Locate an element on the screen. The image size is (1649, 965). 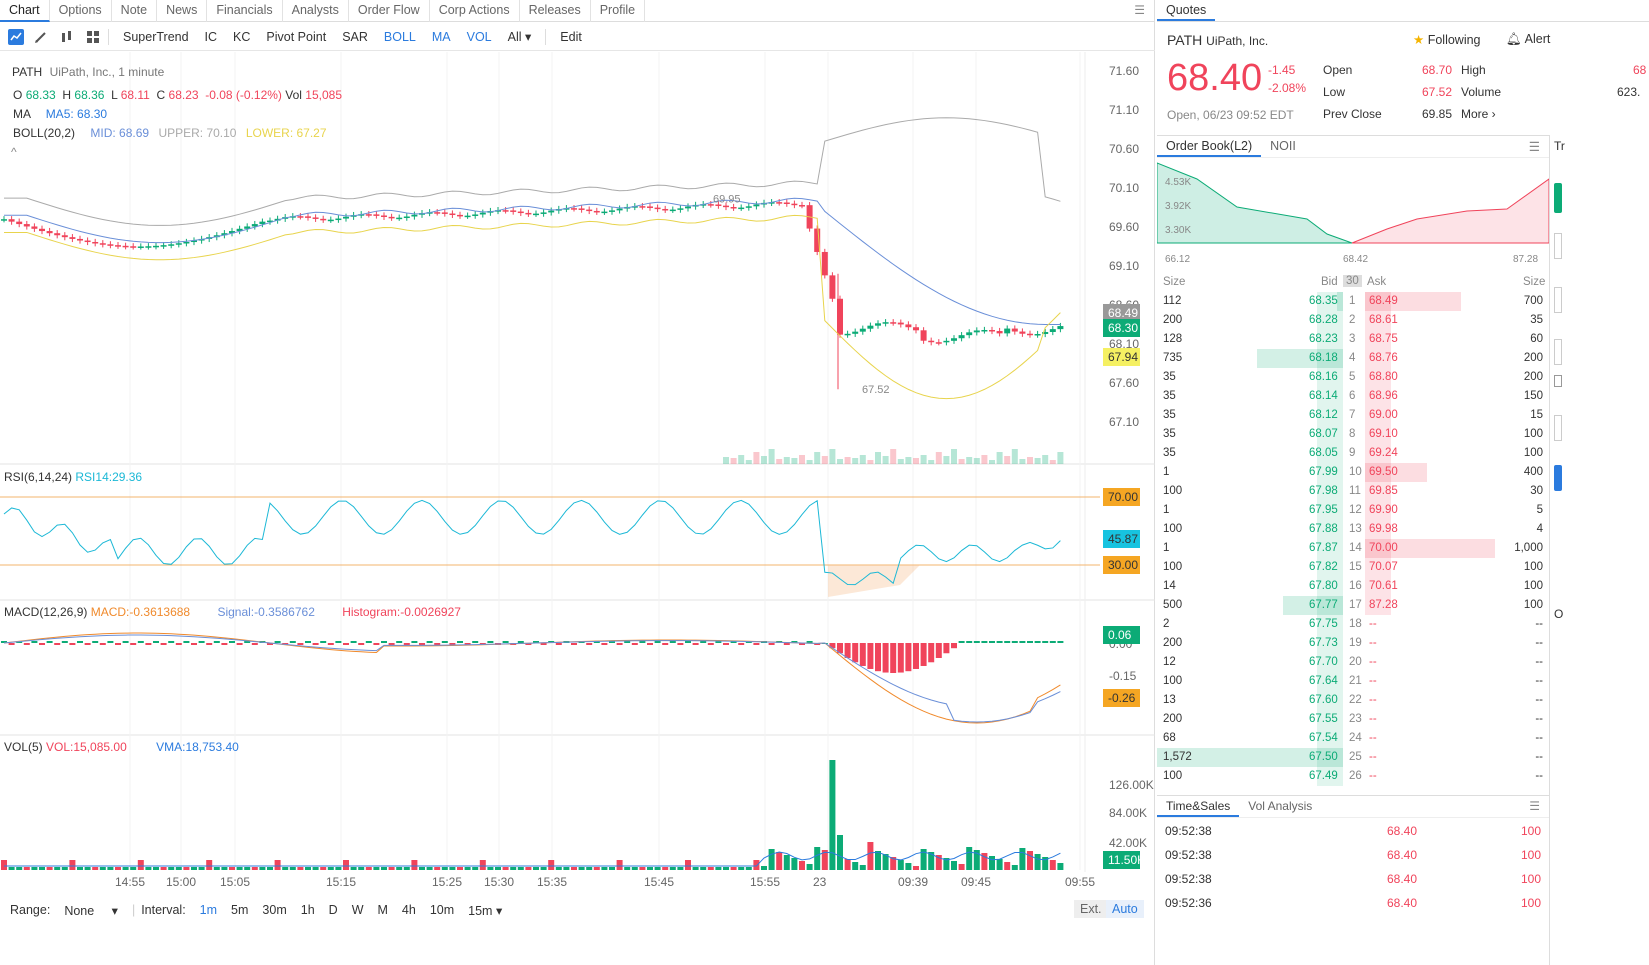
tab-chart: Chart is located at coordinates (25, 11).